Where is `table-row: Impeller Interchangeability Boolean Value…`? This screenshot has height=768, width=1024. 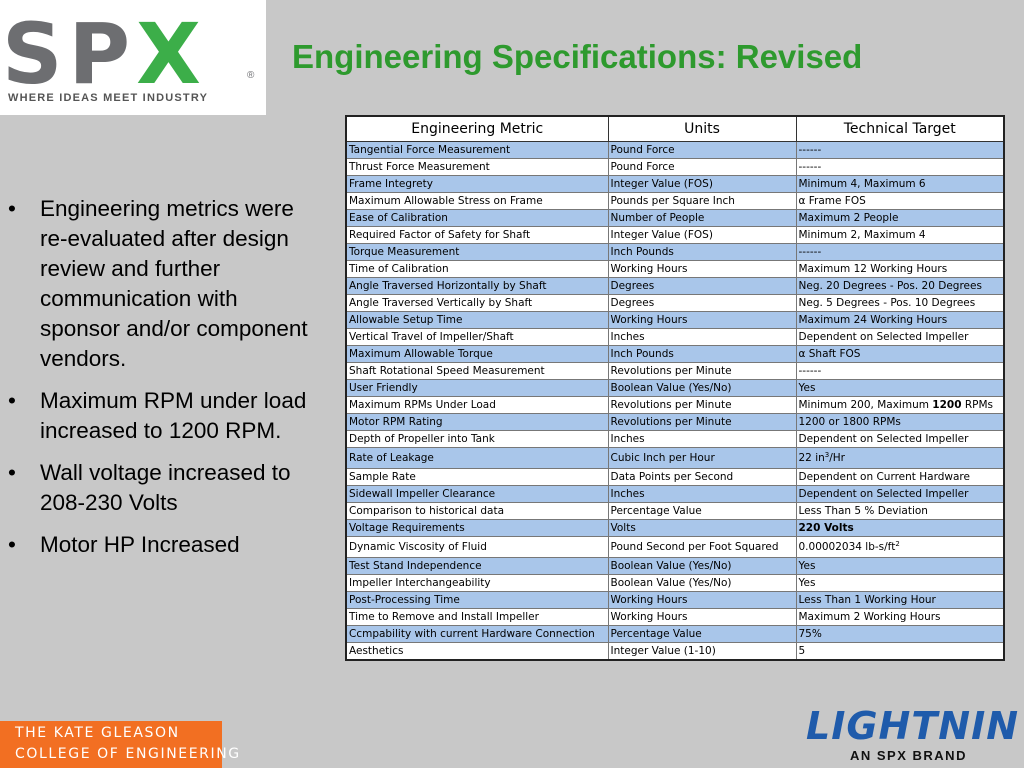 table-row: Impeller Interchangeability Boolean Value… is located at coordinates (675, 583).